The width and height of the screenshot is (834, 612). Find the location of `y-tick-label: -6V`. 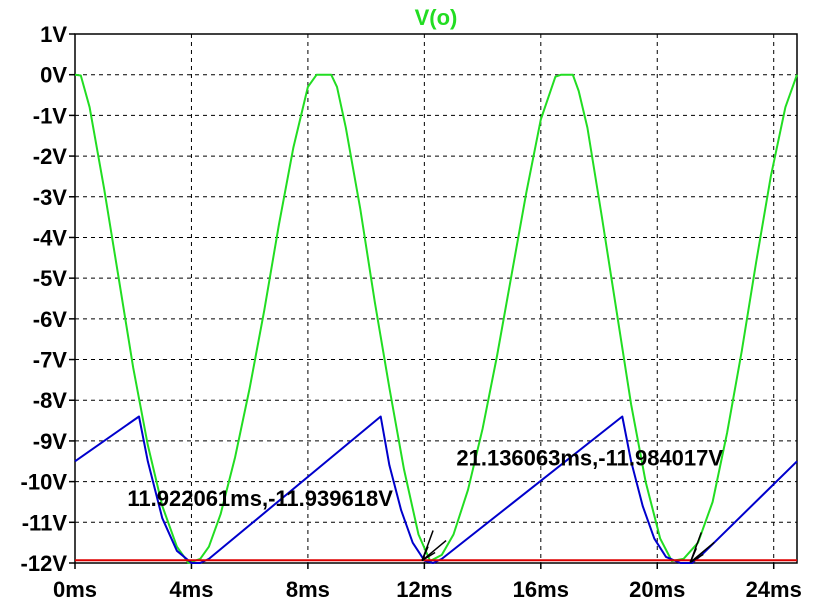

y-tick-label: -6V is located at coordinates (50, 319).